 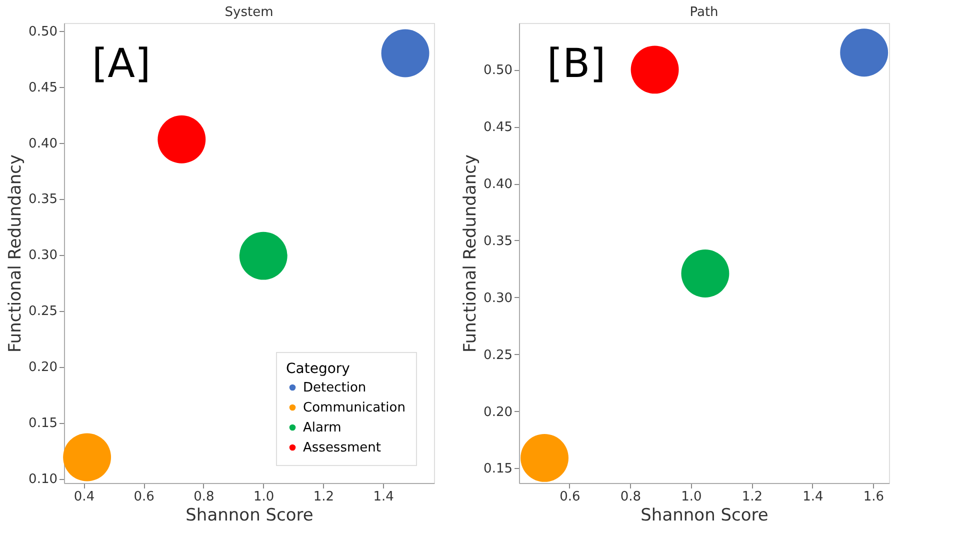 What do you see at coordinates (576, 64) in the screenshot?
I see `annotation: [B]` at bounding box center [576, 64].